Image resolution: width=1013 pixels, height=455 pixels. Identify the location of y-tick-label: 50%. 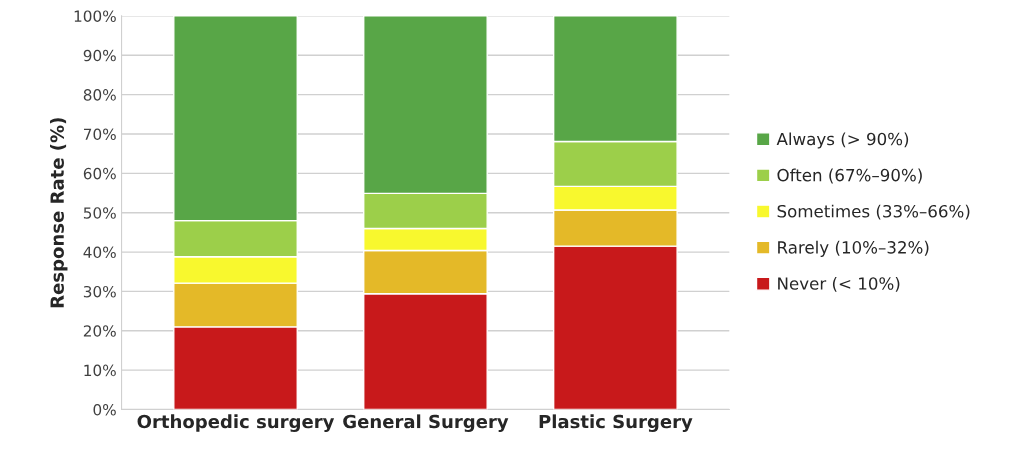
(99, 213).